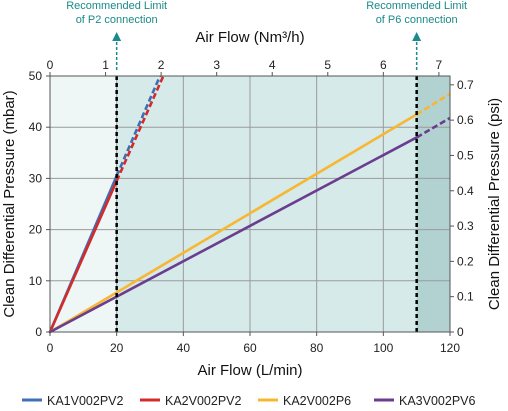 Image resolution: width=508 pixels, height=411 pixels. I want to click on legend: KA1V002PV2 KA2V002PV2 KA2V002P6 KA3V002PV6, so click(248, 401).